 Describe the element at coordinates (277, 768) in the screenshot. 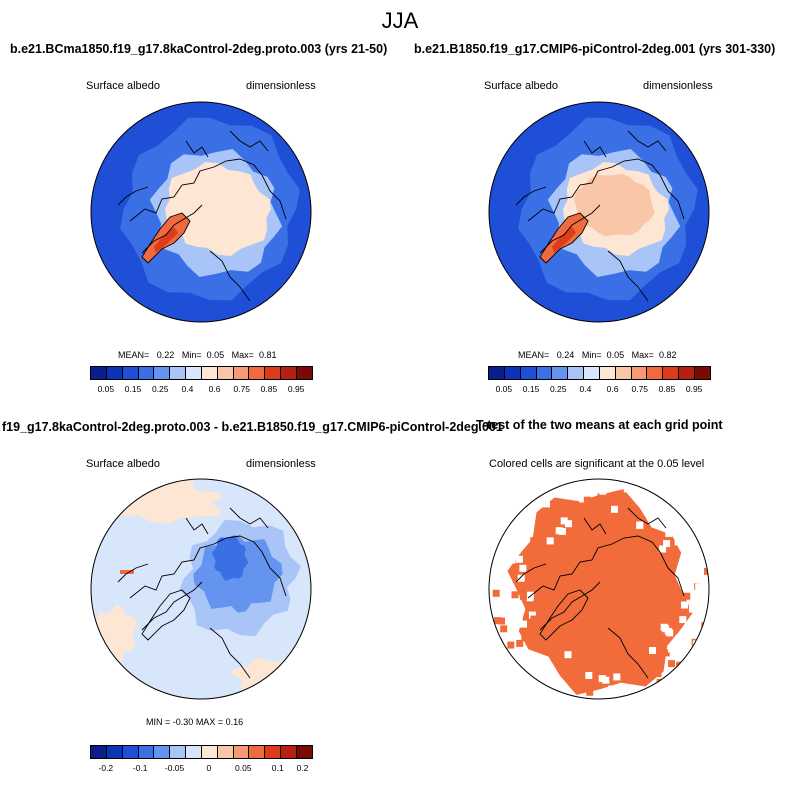

I see `colorbar-tick-label: 0.1` at that location.